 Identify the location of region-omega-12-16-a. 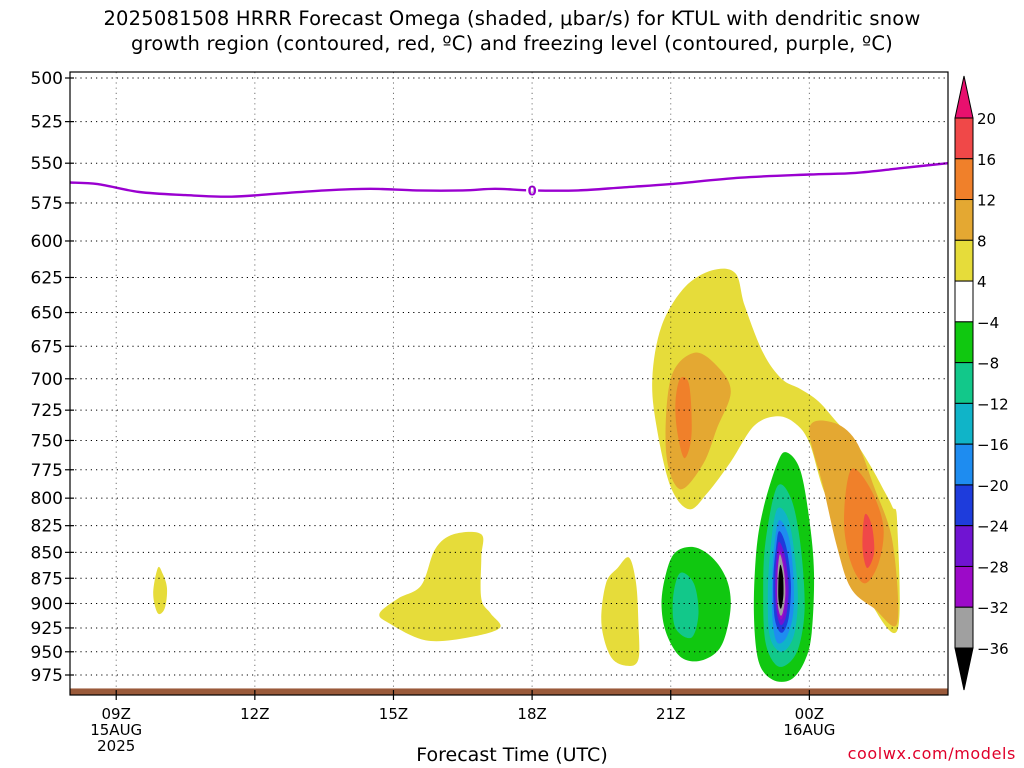
(683, 417).